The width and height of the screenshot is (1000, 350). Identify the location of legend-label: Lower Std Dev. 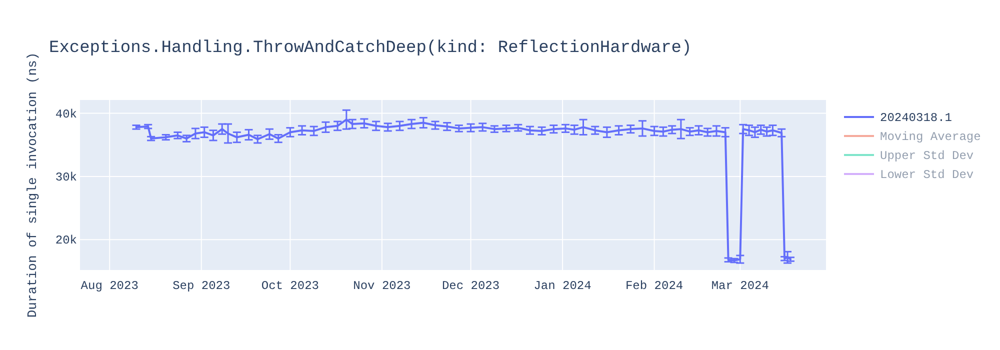
(927, 175).